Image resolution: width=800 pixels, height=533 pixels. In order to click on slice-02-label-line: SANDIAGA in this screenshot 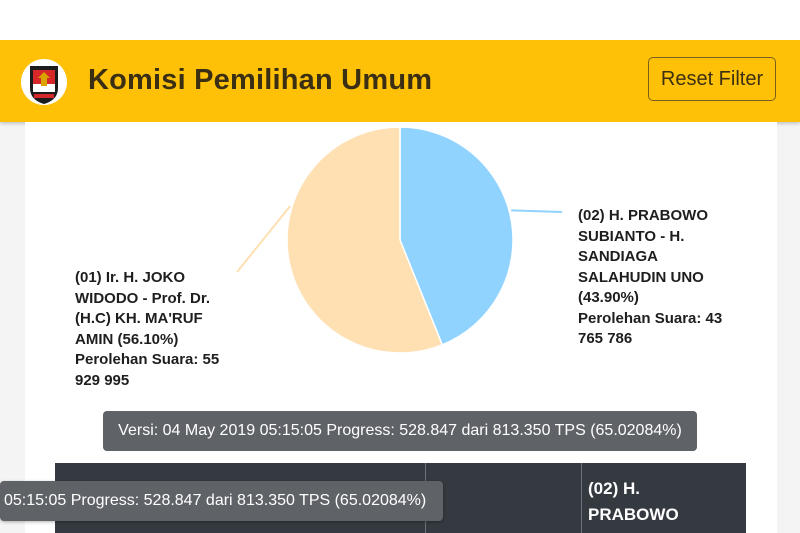, I will do `click(618, 256)`.